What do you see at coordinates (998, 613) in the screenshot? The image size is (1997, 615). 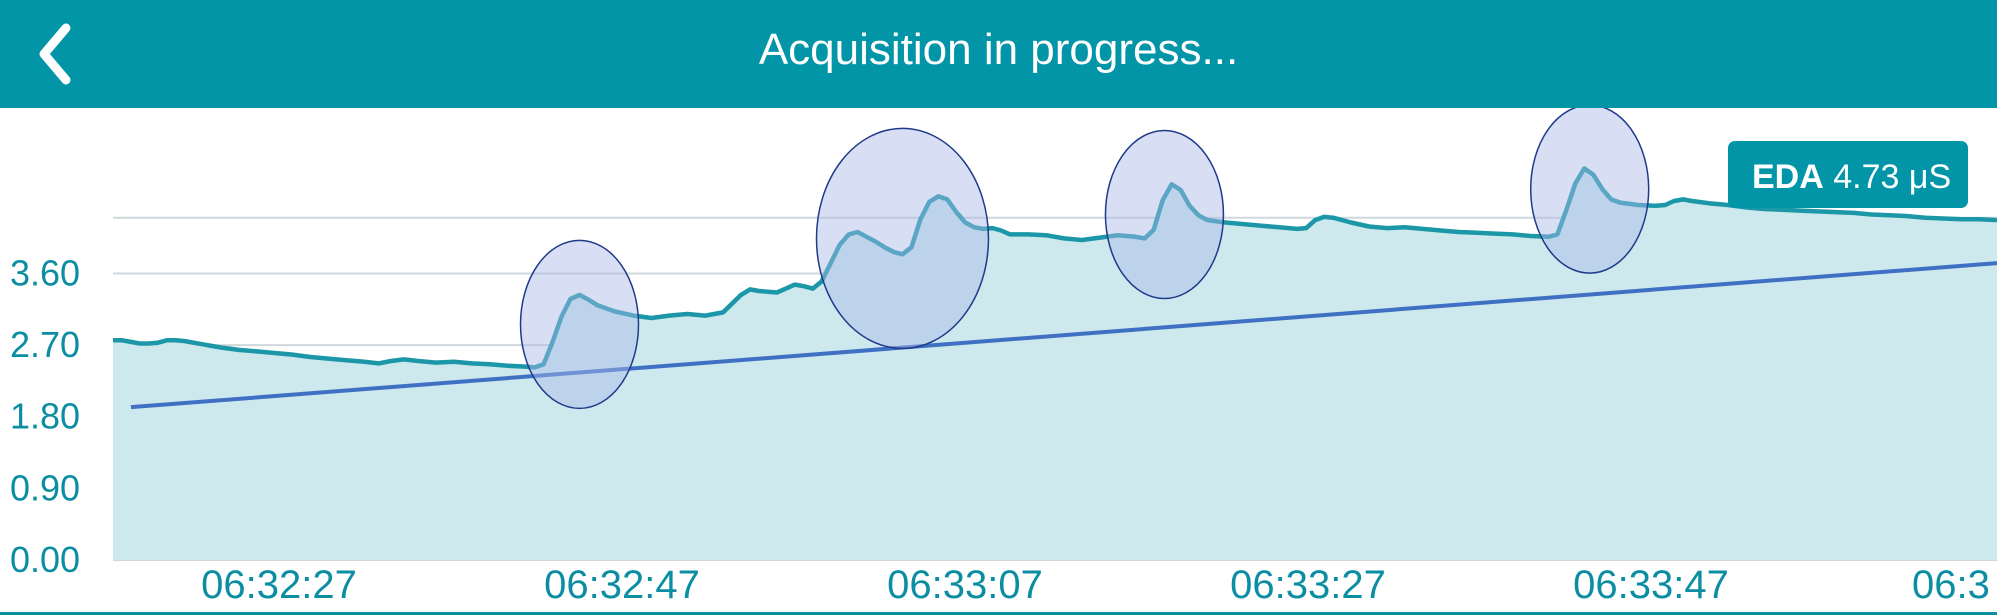 I see `bottom-divider` at bounding box center [998, 613].